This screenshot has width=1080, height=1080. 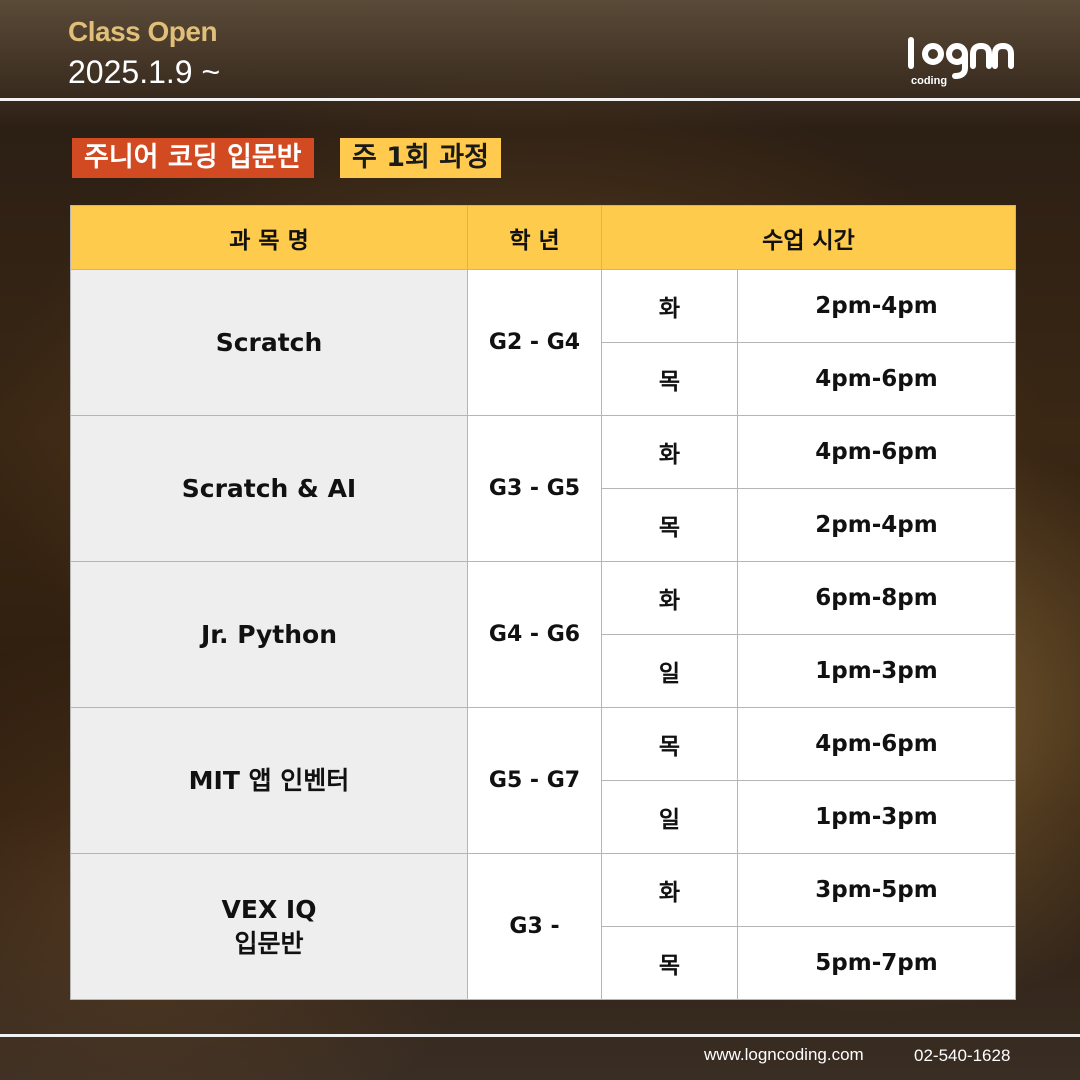 I want to click on phone-number: 02-540-1628, so click(x=962, y=1055).